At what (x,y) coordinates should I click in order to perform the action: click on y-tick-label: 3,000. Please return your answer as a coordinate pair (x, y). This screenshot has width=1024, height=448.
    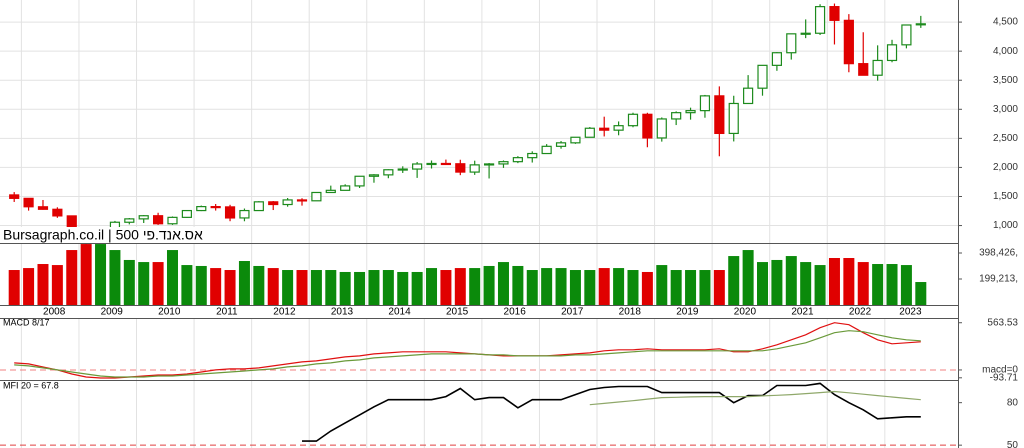
    Looking at the image, I should click on (1005, 109).